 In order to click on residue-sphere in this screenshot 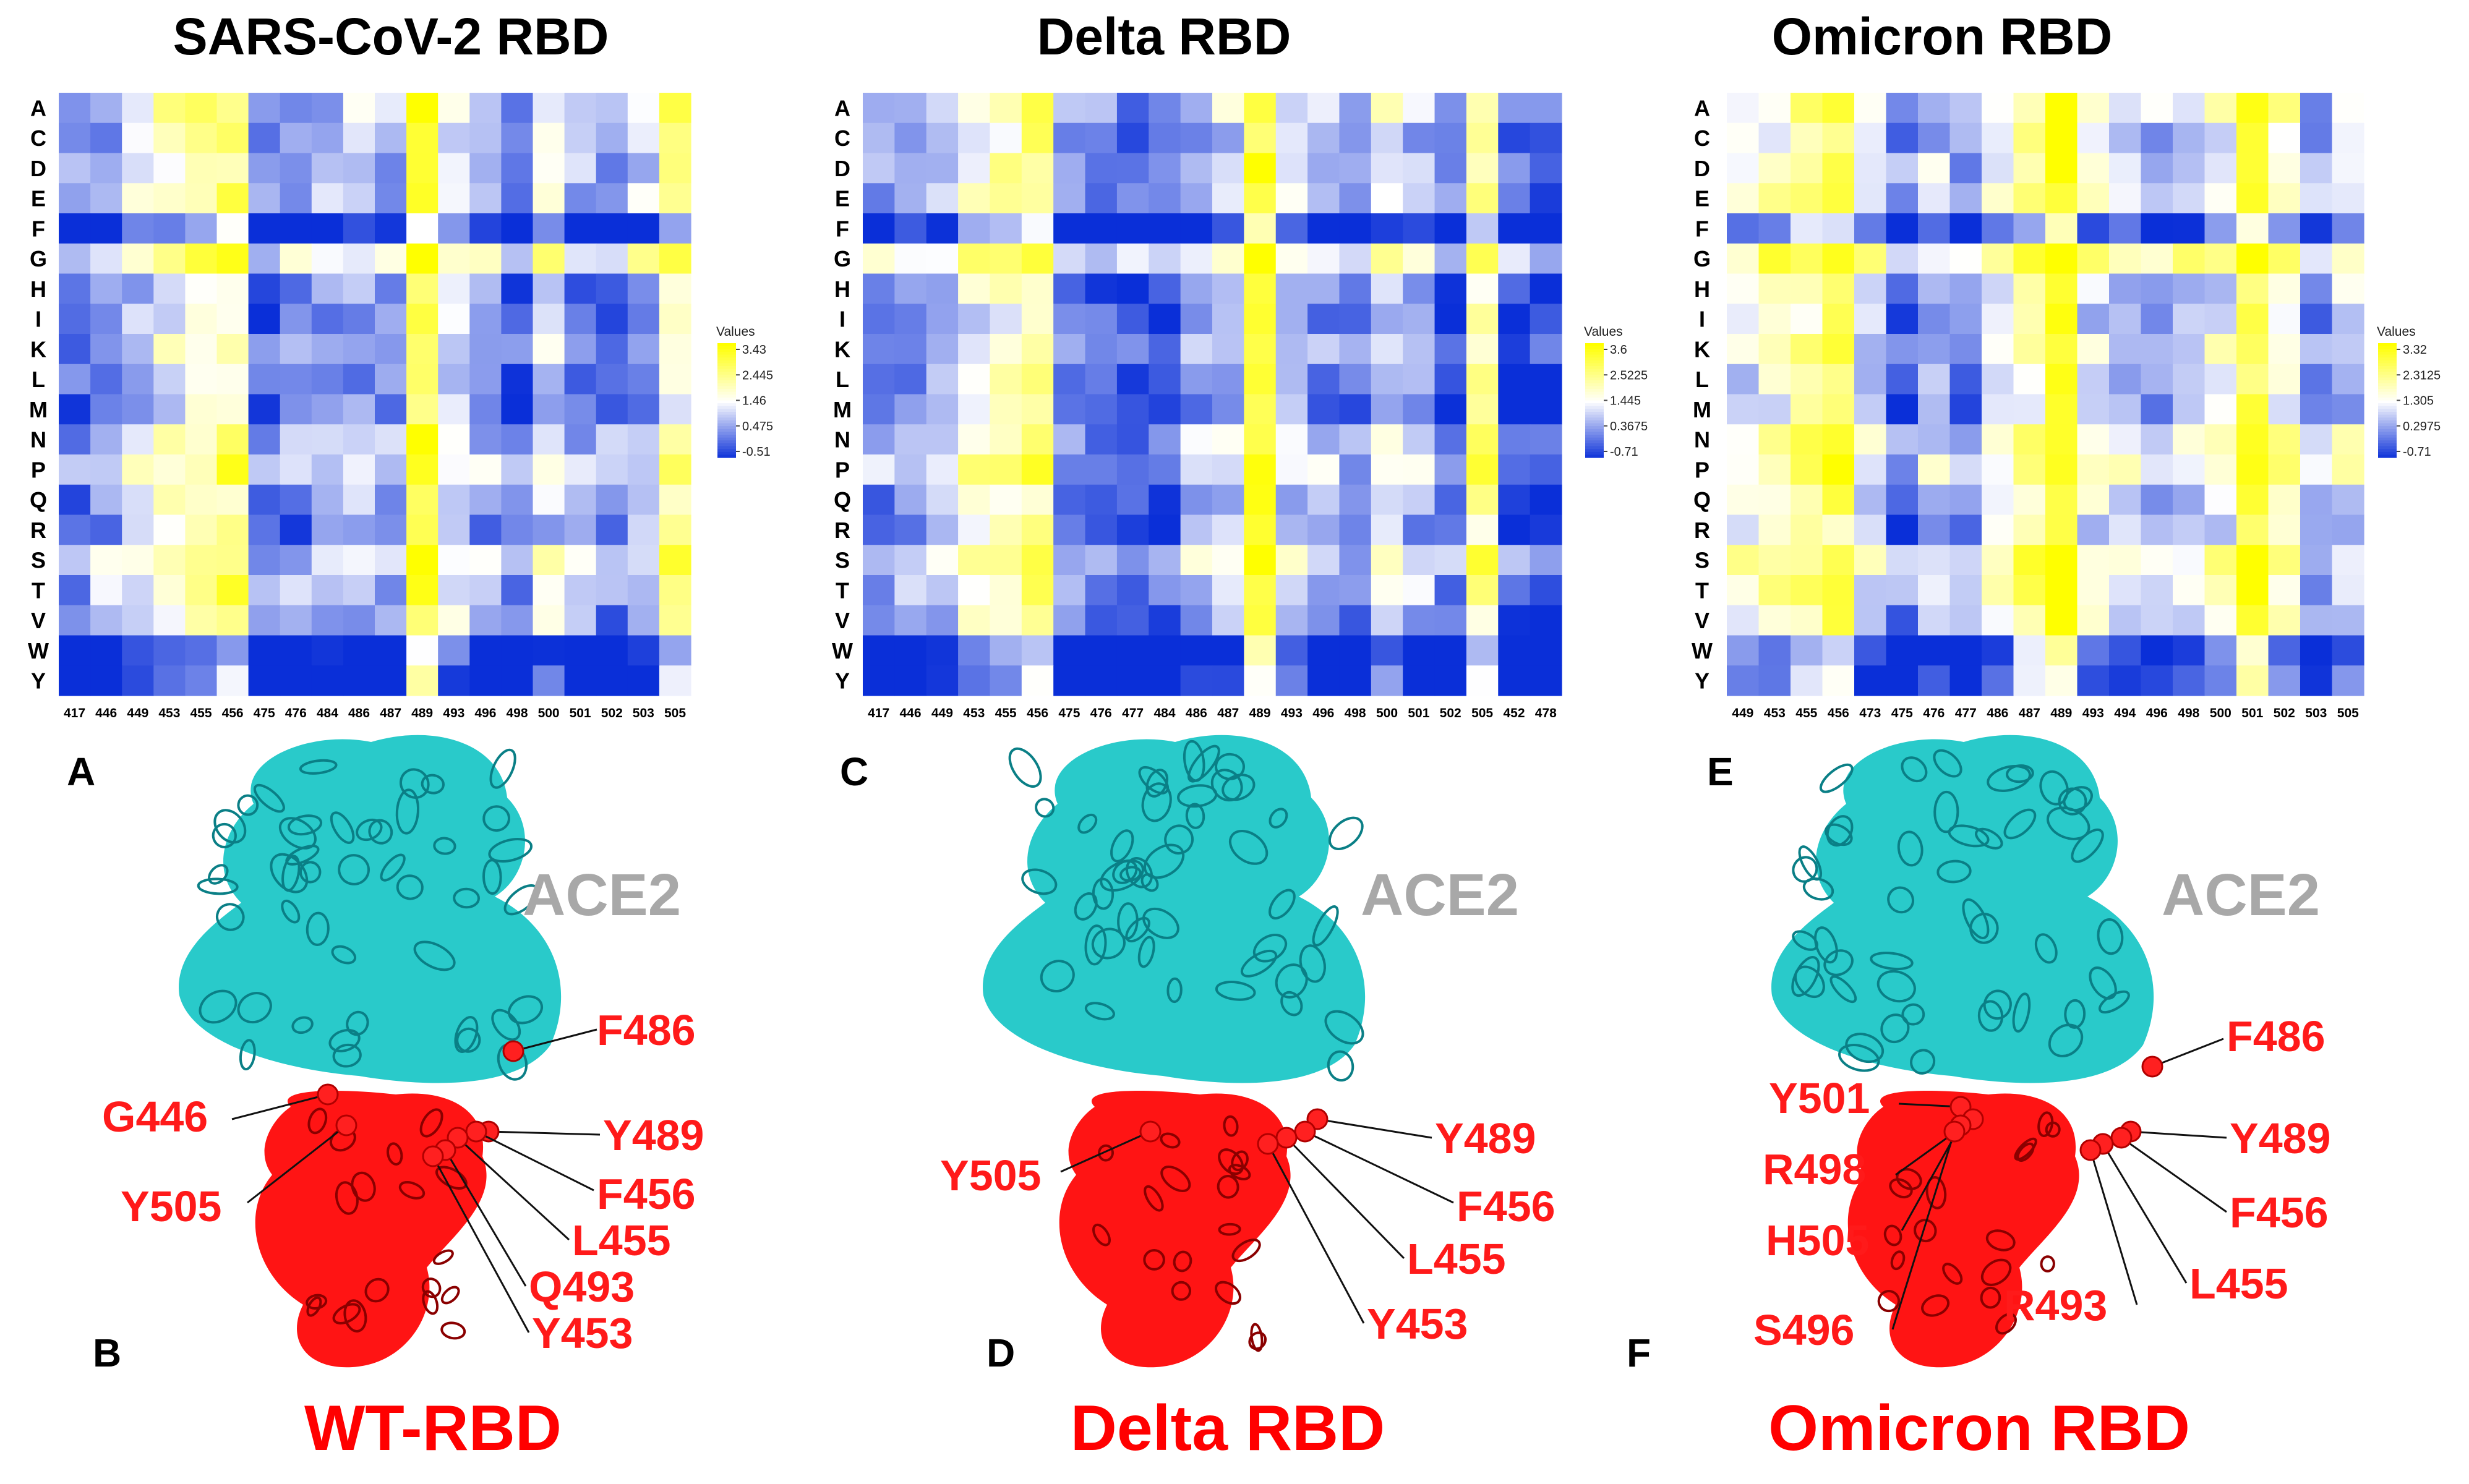, I will do `click(1305, 1131)`.